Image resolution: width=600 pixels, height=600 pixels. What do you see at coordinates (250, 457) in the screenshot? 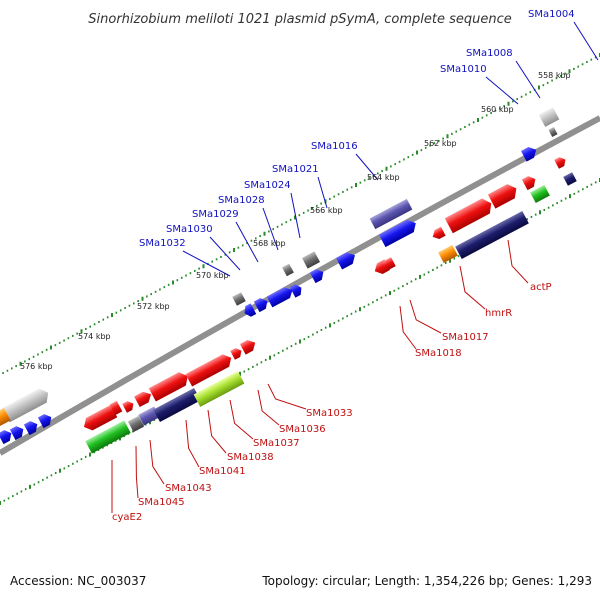
I see `gene-label-reverse: SMa1038` at bounding box center [250, 457].